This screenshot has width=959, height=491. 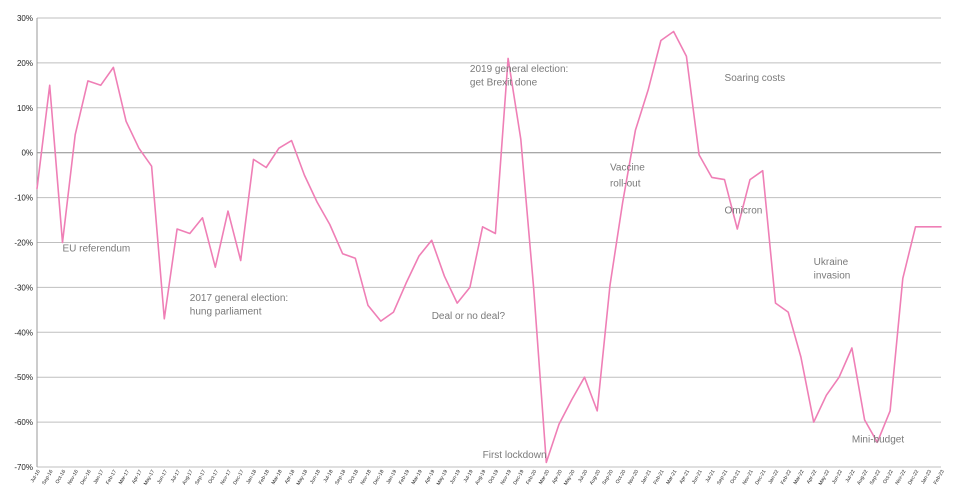 I want to click on x-tick-label: Sep-18, so click(x=340, y=477).